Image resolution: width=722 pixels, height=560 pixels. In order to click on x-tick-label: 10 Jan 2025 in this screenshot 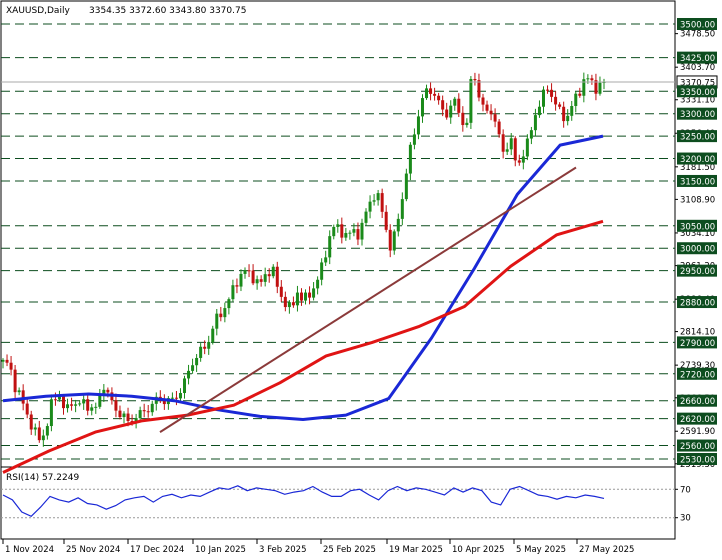, I will do `click(220, 550)`.